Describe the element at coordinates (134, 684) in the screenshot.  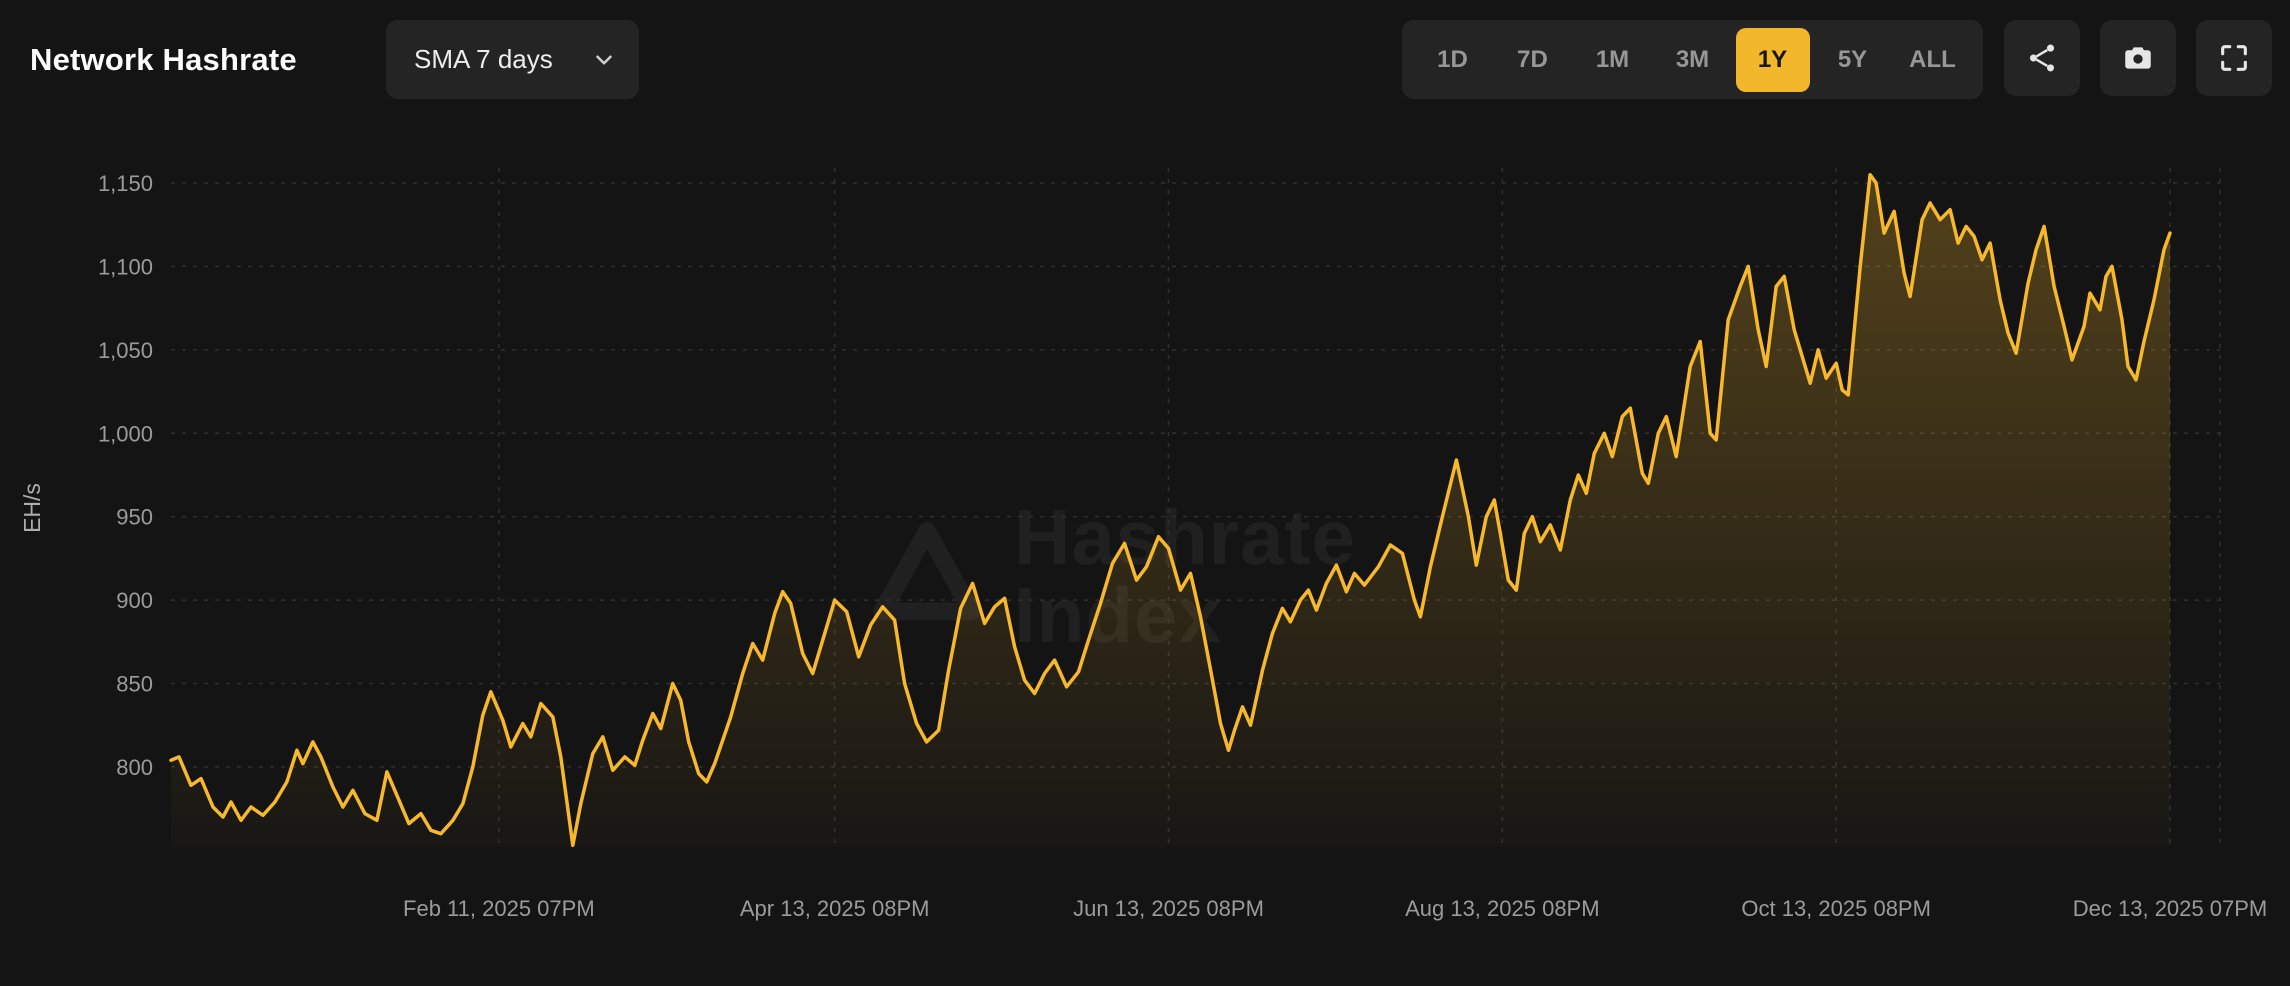
I see `y-tick-label: 850` at that location.